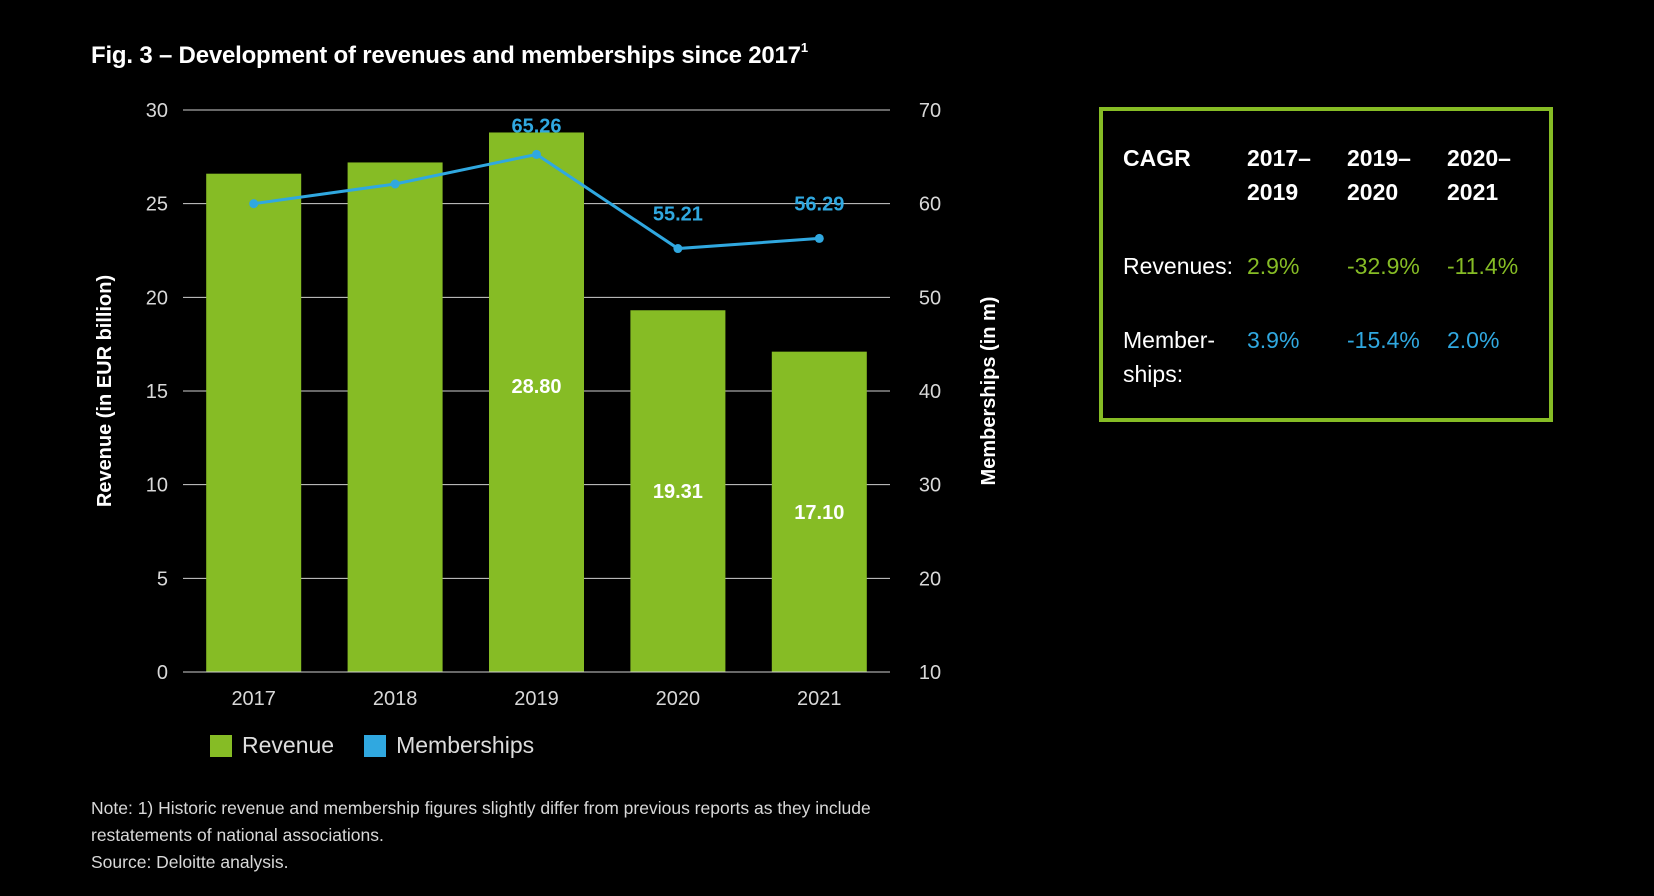 This screenshot has width=1654, height=896. I want to click on cagr-value-memberships-2020-2021: 2.0%, so click(1473, 340).